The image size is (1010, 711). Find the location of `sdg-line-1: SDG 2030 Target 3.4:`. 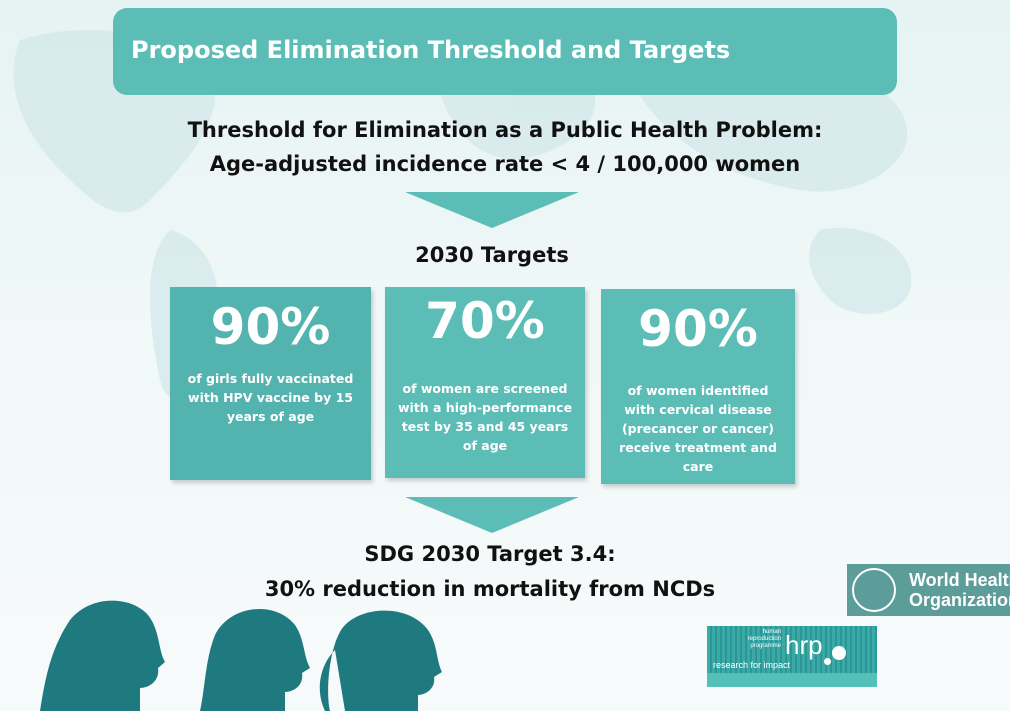

sdg-line-1: SDG 2030 Target 3.4: is located at coordinates (490, 554).